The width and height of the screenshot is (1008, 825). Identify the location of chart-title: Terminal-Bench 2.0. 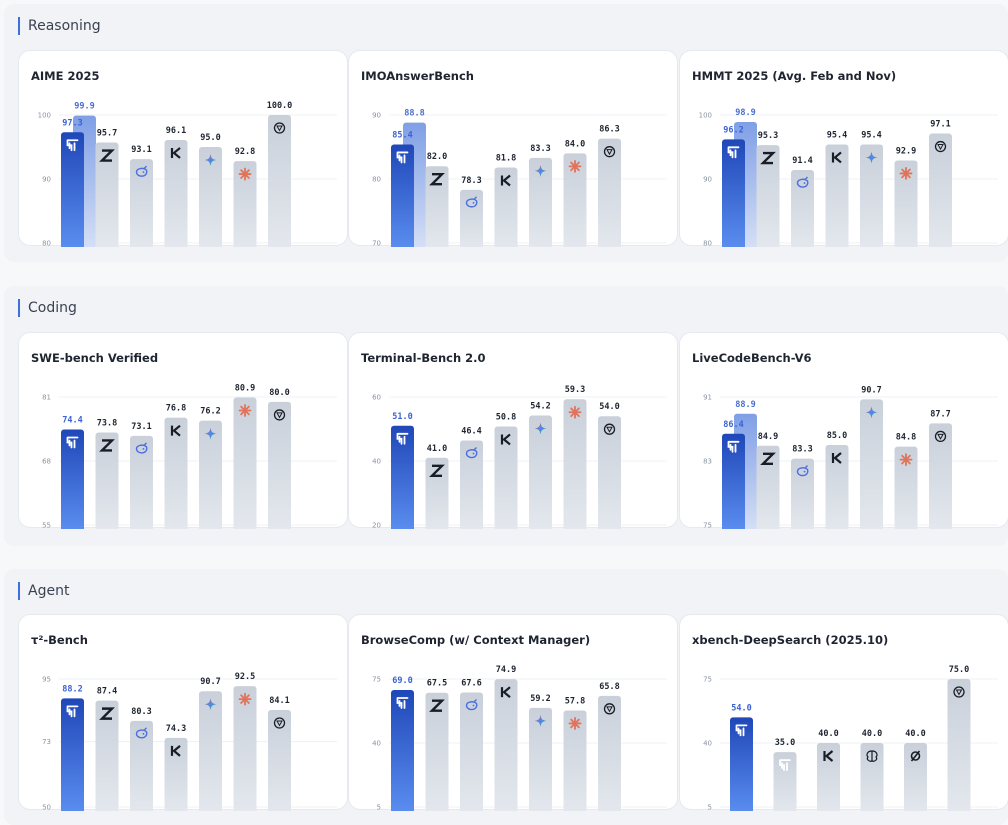
(423, 358).